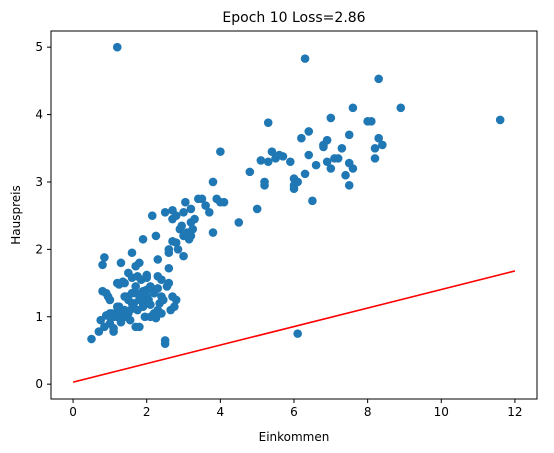 The image size is (554, 453). What do you see at coordinates (39, 47) in the screenshot?
I see `y-tick-label: 5` at bounding box center [39, 47].